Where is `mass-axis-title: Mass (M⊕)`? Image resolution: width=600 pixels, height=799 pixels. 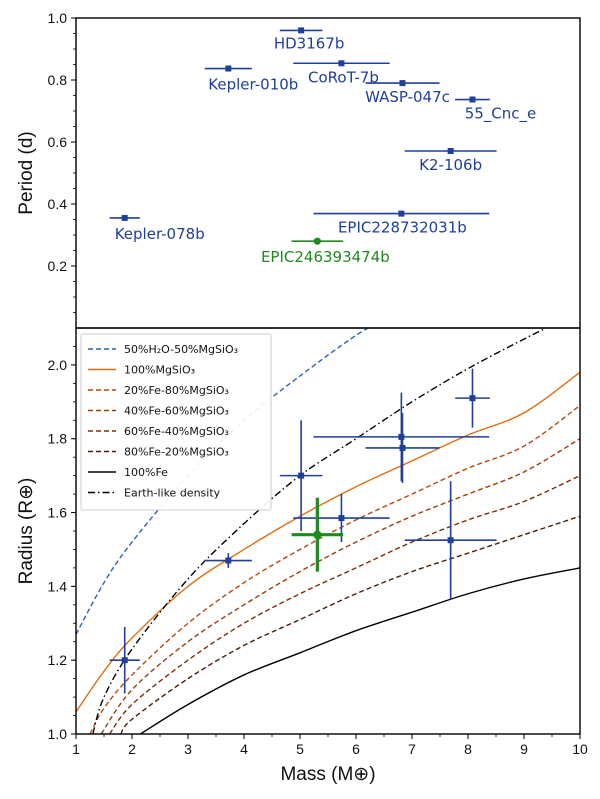
mass-axis-title: Mass (M⊕) is located at coordinates (327, 774).